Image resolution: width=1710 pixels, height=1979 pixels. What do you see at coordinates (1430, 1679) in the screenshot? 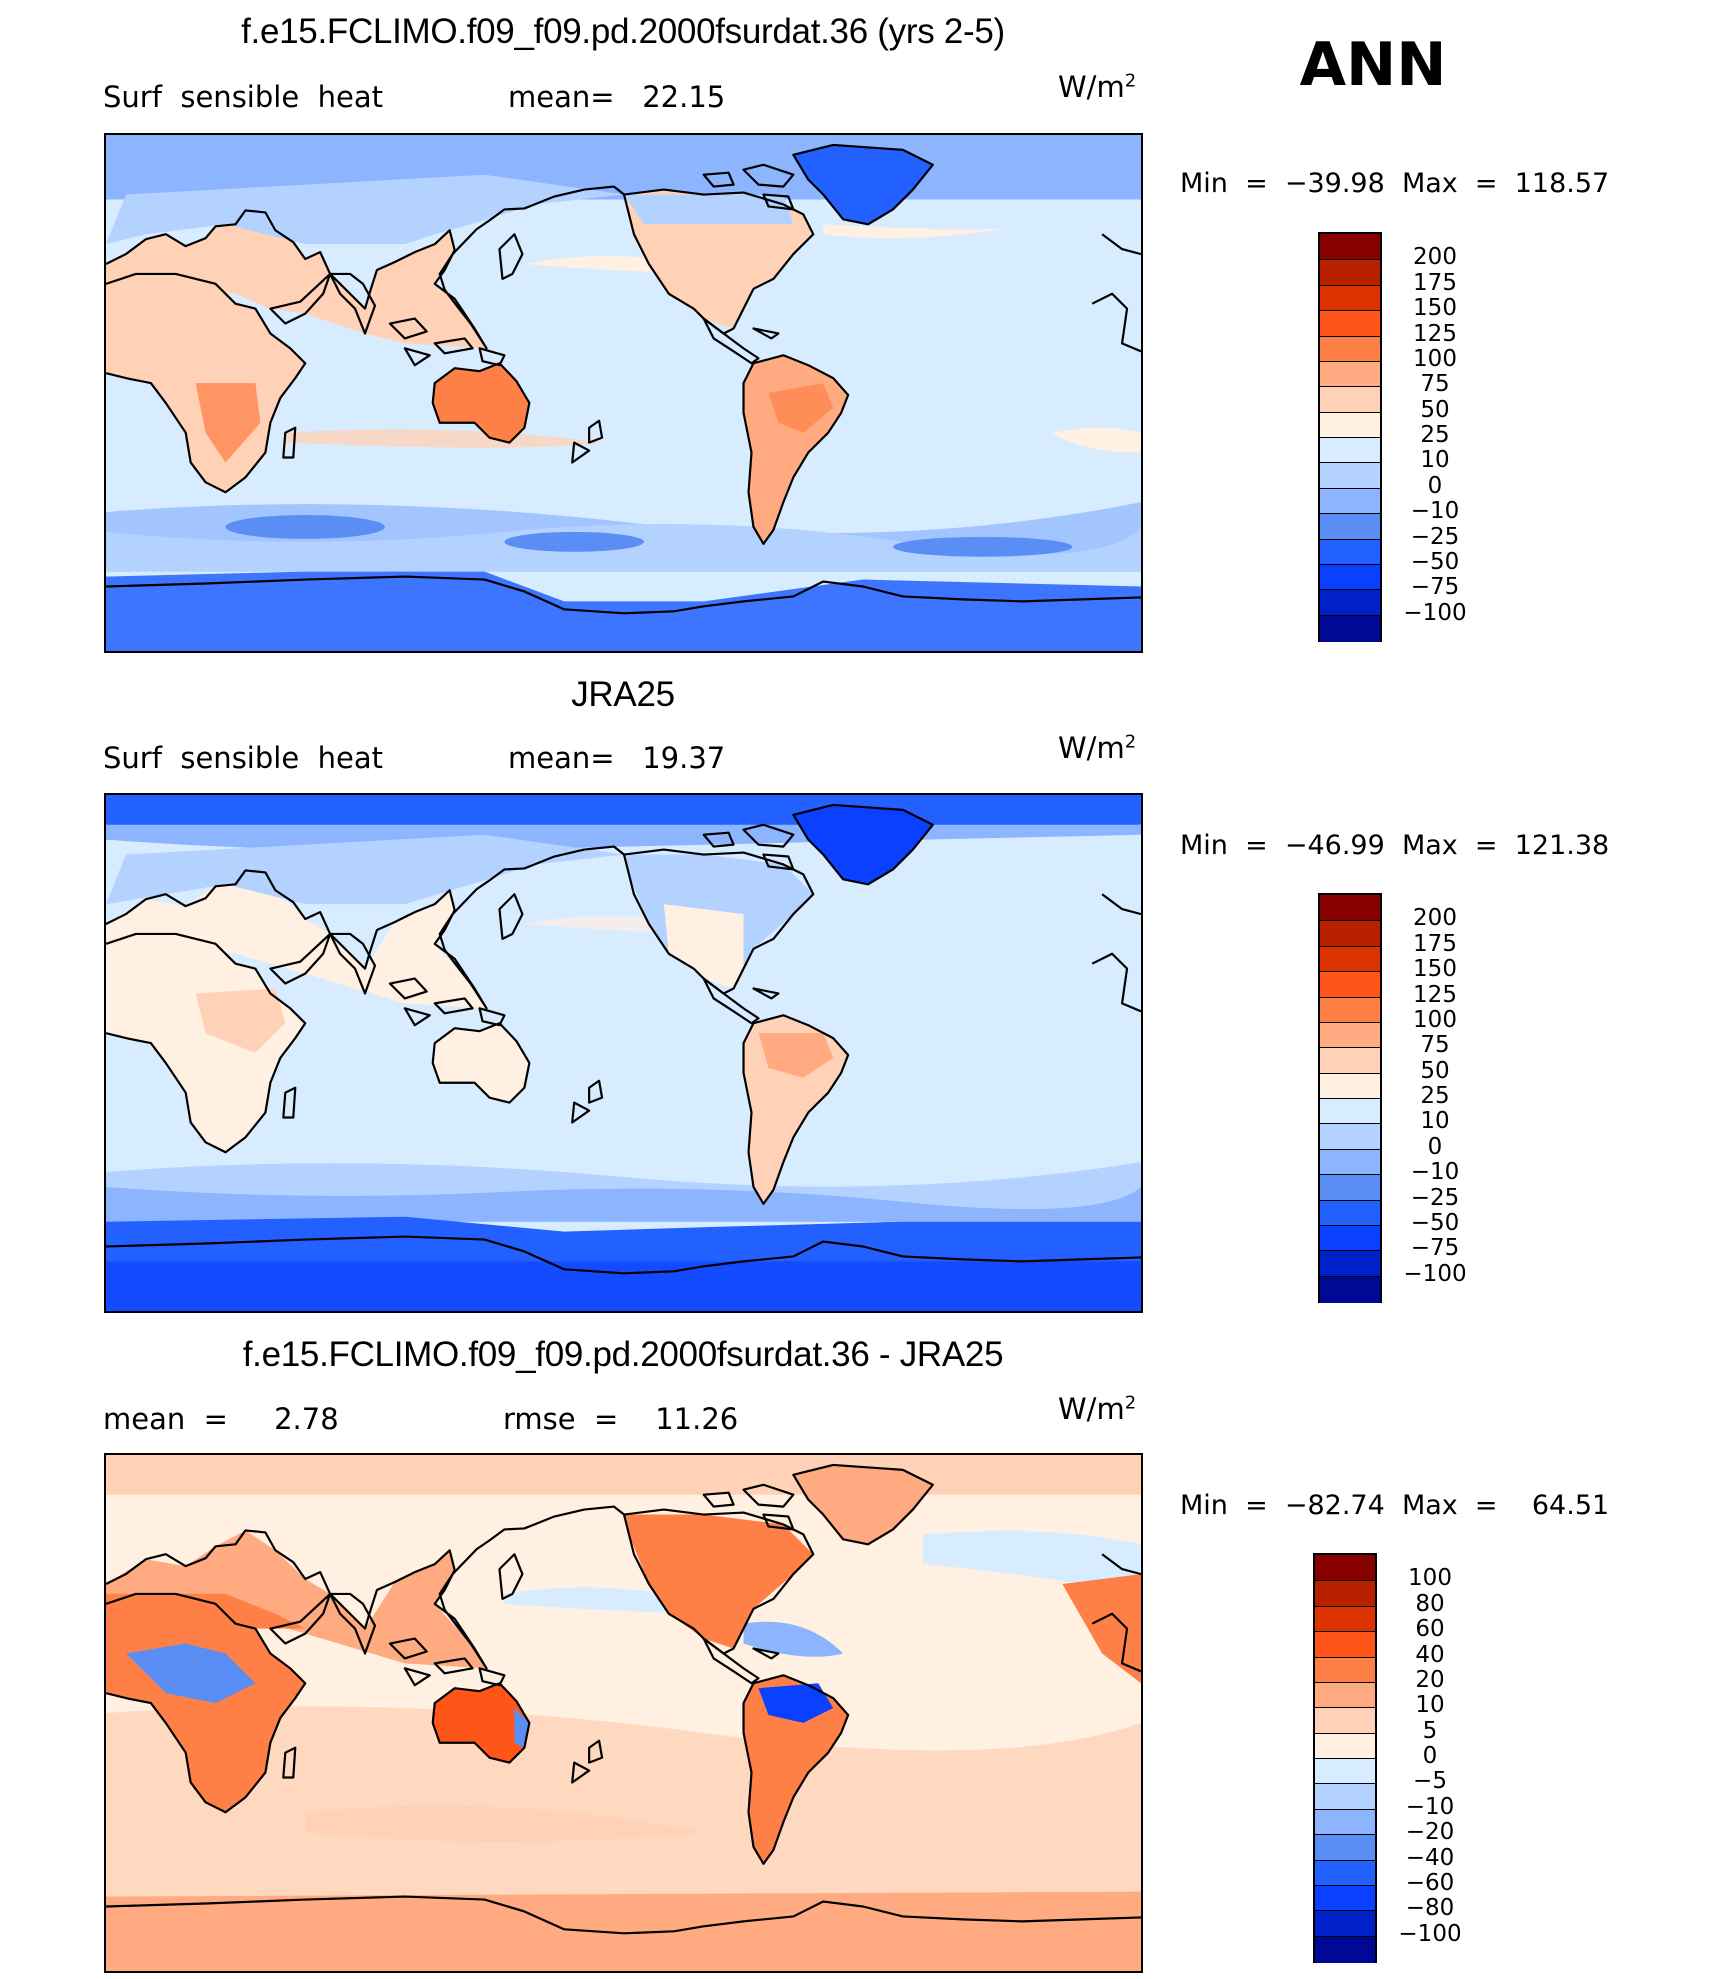
I see `colorbar-tick-label: 20` at bounding box center [1430, 1679].